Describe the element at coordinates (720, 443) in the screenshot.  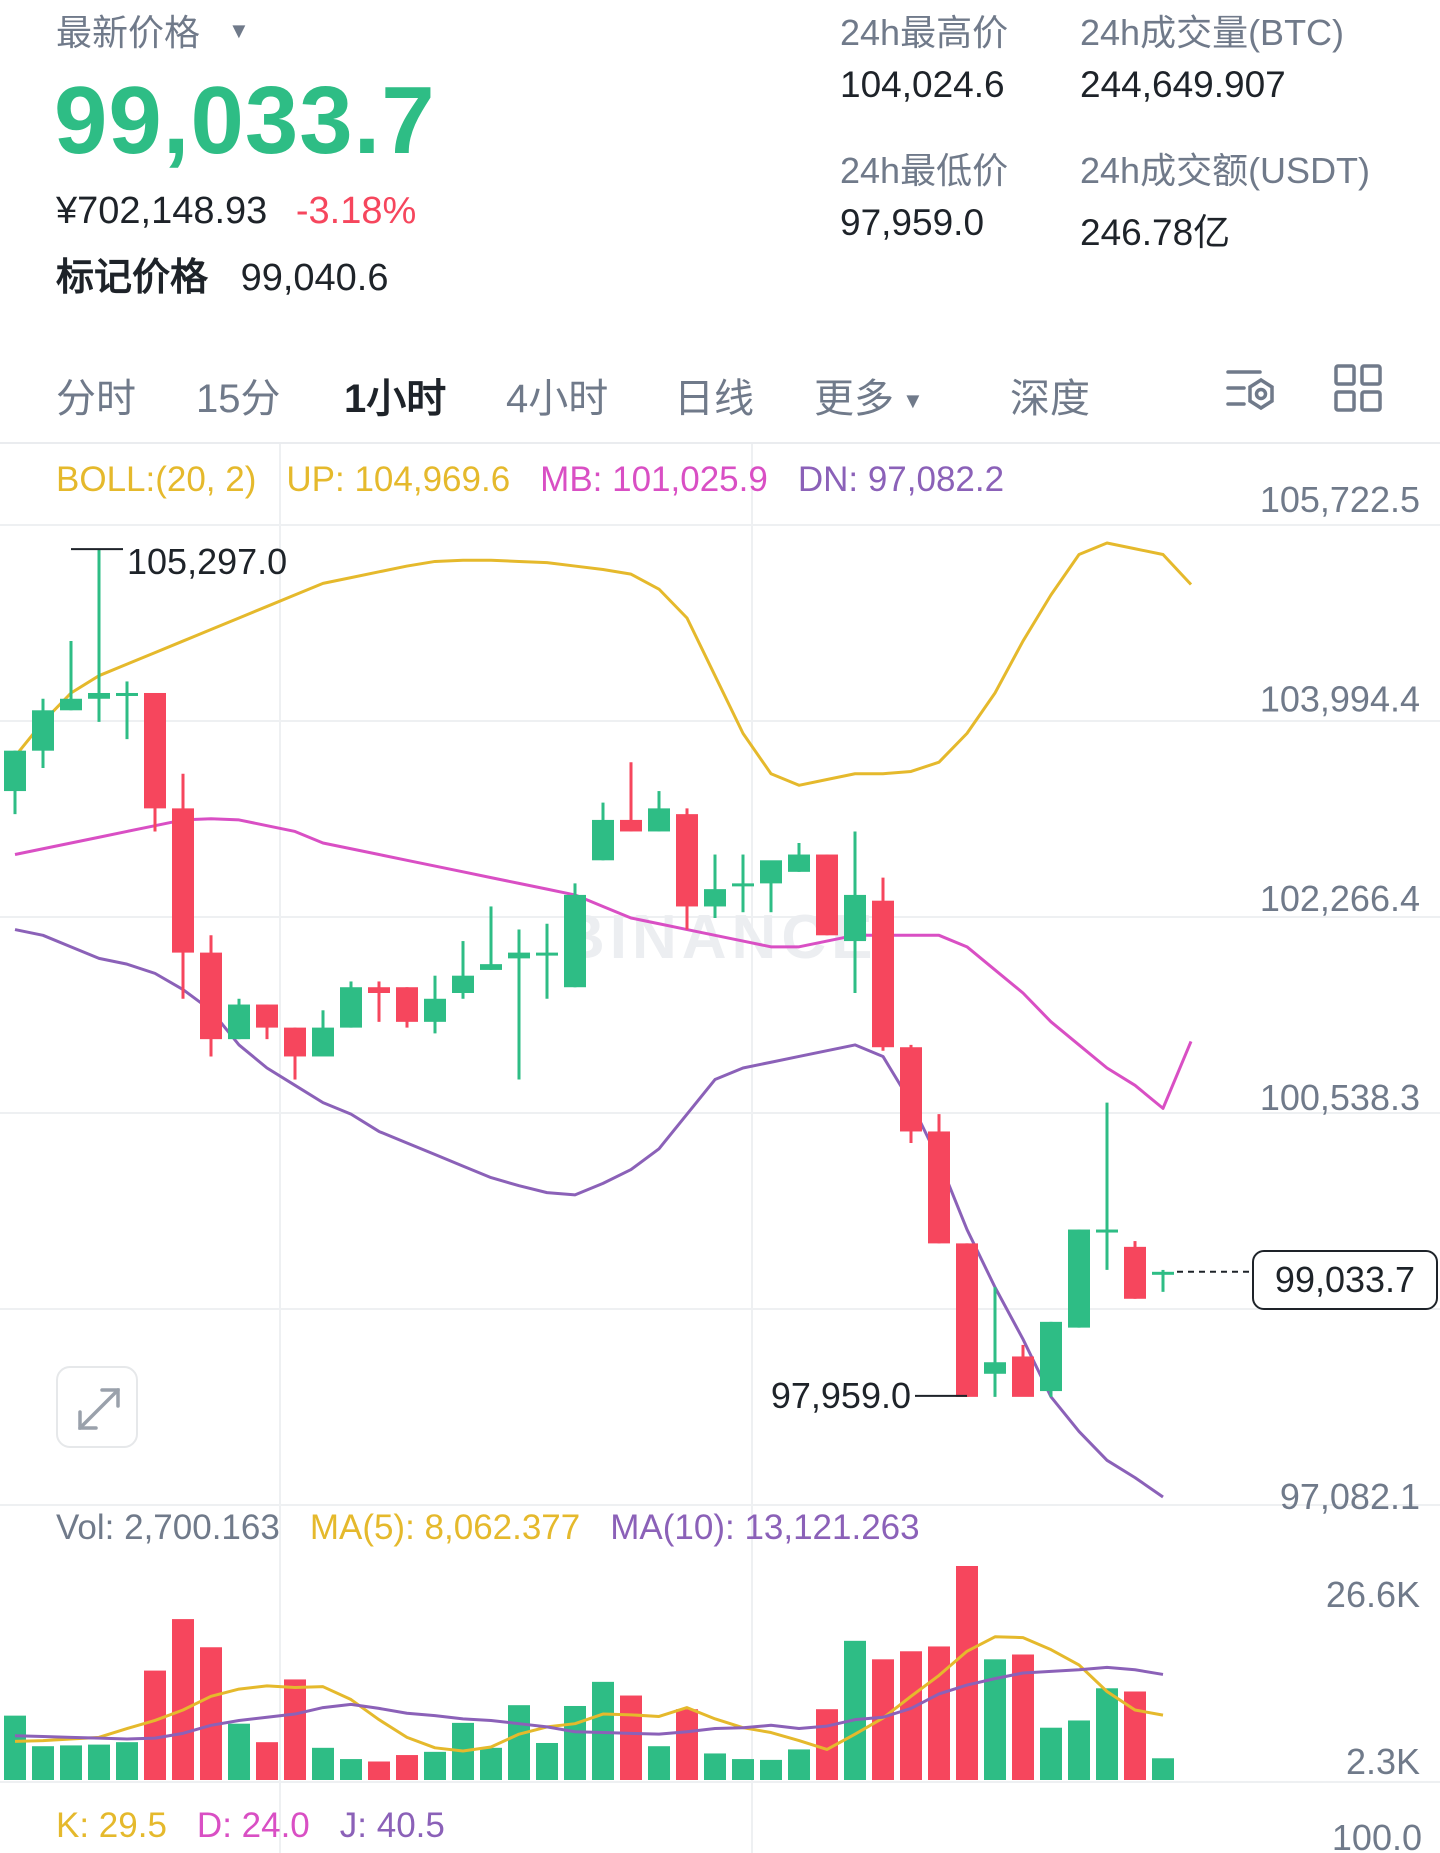
I see `tabs-divider` at that location.